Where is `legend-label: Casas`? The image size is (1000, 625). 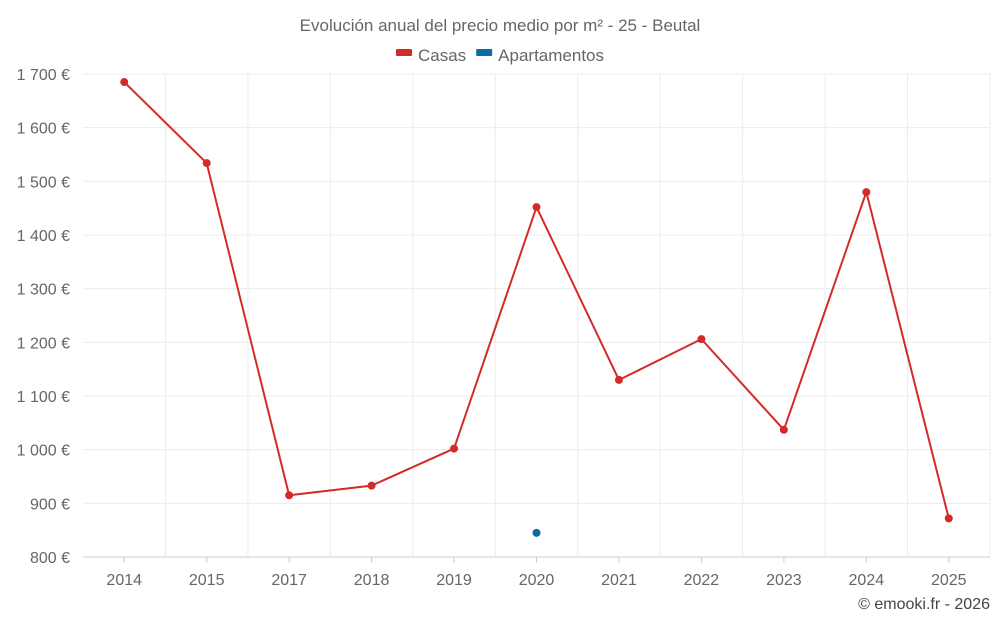 legend-label: Casas is located at coordinates (442, 55).